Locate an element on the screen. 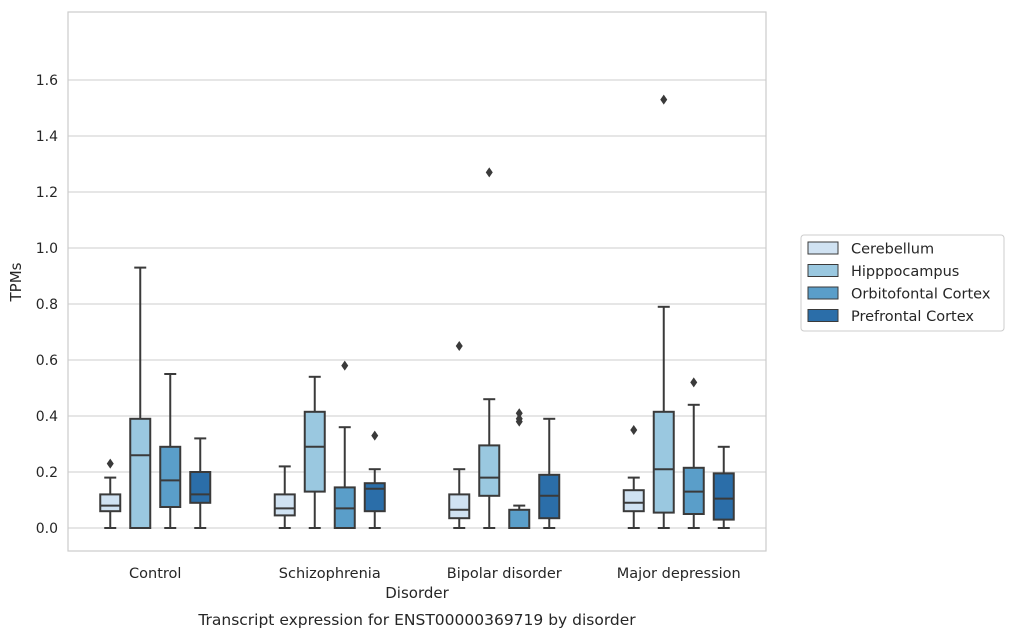 The height and width of the screenshot is (642, 1014). y-tick-label: 0.6 is located at coordinates (47, 361).